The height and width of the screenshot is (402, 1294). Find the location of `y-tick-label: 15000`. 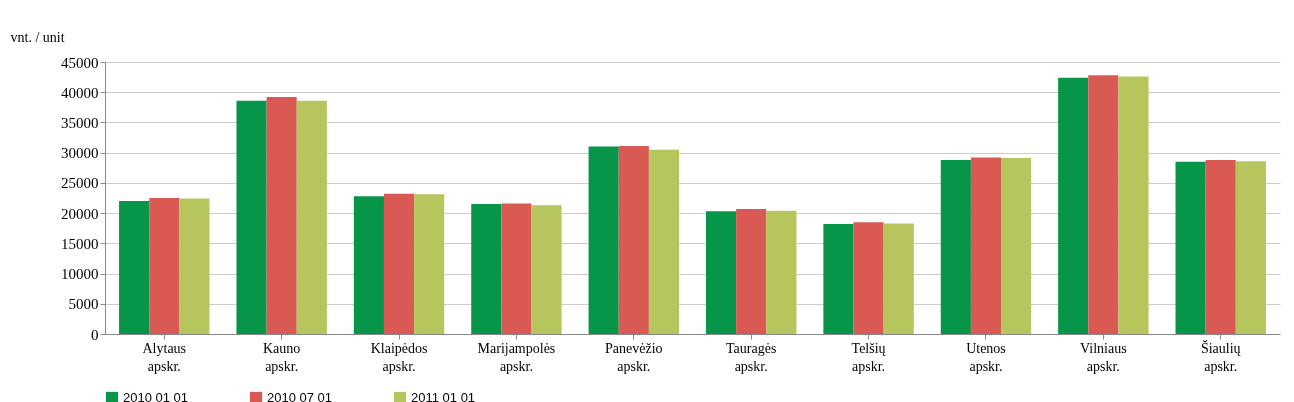

y-tick-label: 15000 is located at coordinates (80, 243).